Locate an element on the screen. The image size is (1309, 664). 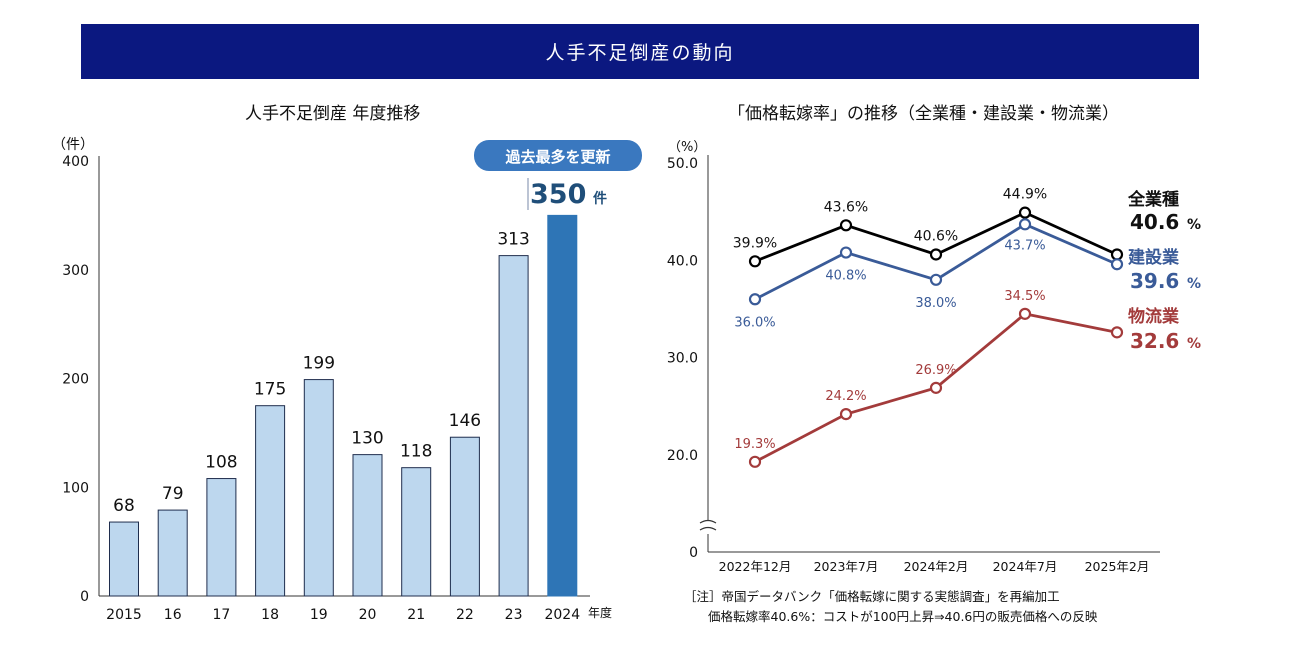
data-label: 40.6% is located at coordinates (936, 236).